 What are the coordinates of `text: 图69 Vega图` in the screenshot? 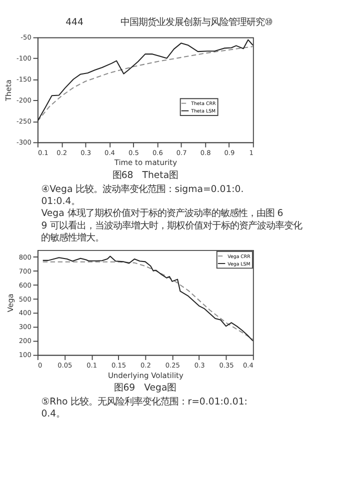 It's located at (145, 388).